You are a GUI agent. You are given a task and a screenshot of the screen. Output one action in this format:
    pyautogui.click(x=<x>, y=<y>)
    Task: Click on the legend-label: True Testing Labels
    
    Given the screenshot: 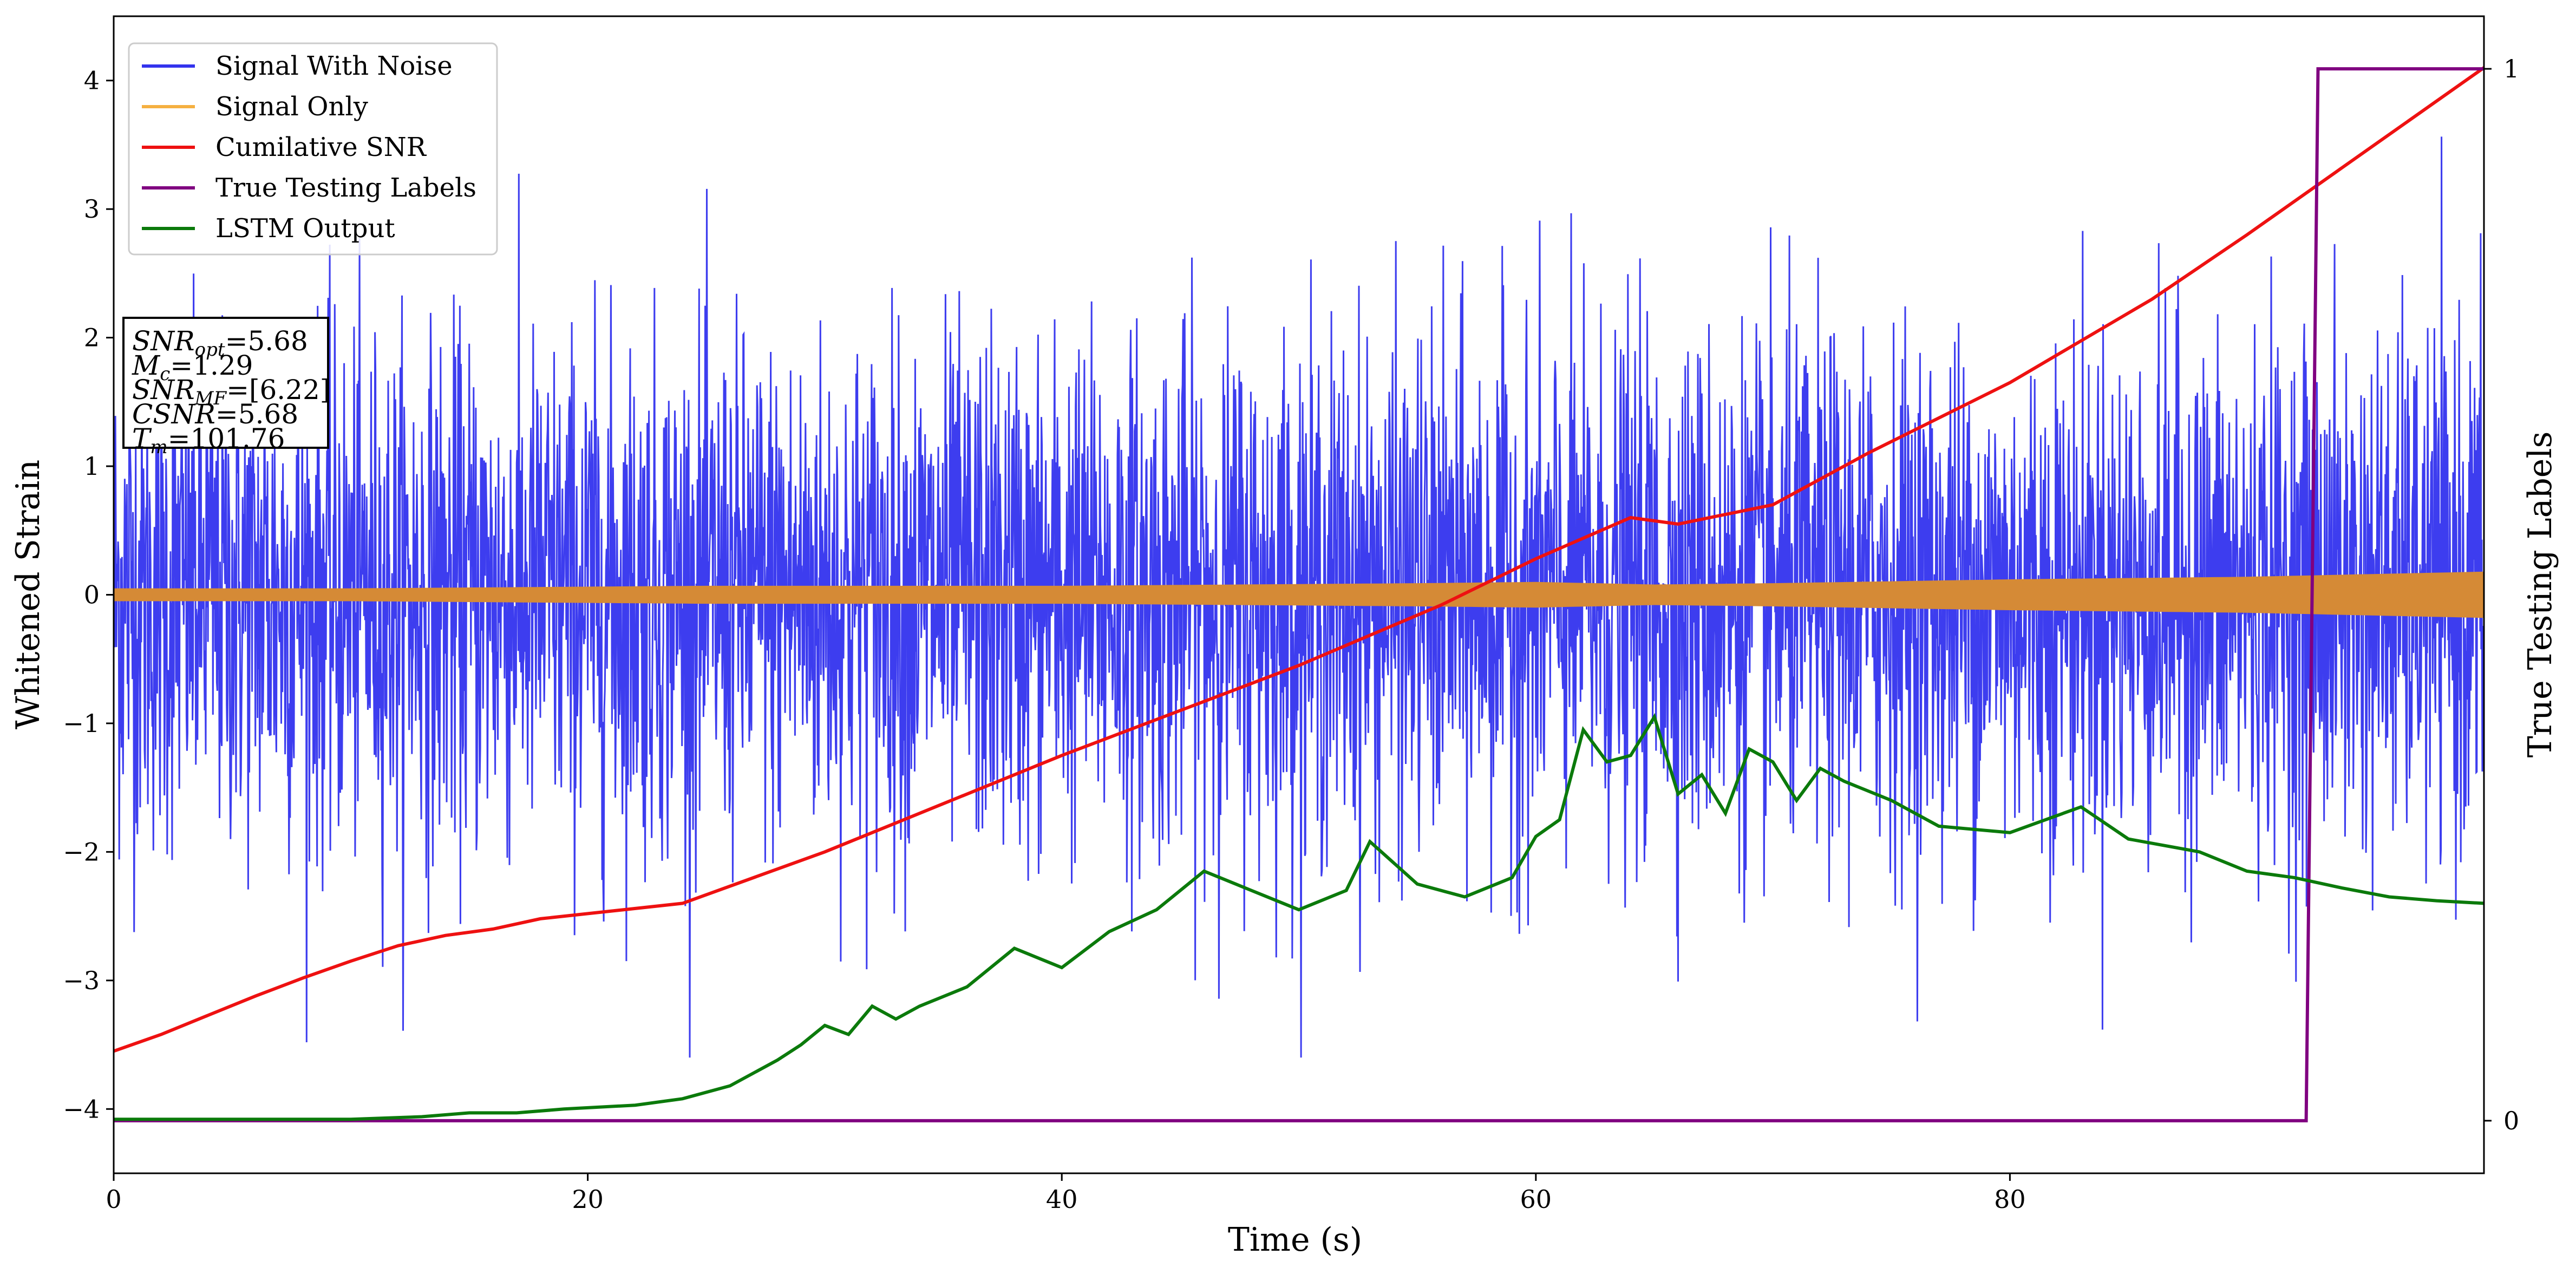 What is the action you would take?
    pyautogui.click(x=345, y=188)
    